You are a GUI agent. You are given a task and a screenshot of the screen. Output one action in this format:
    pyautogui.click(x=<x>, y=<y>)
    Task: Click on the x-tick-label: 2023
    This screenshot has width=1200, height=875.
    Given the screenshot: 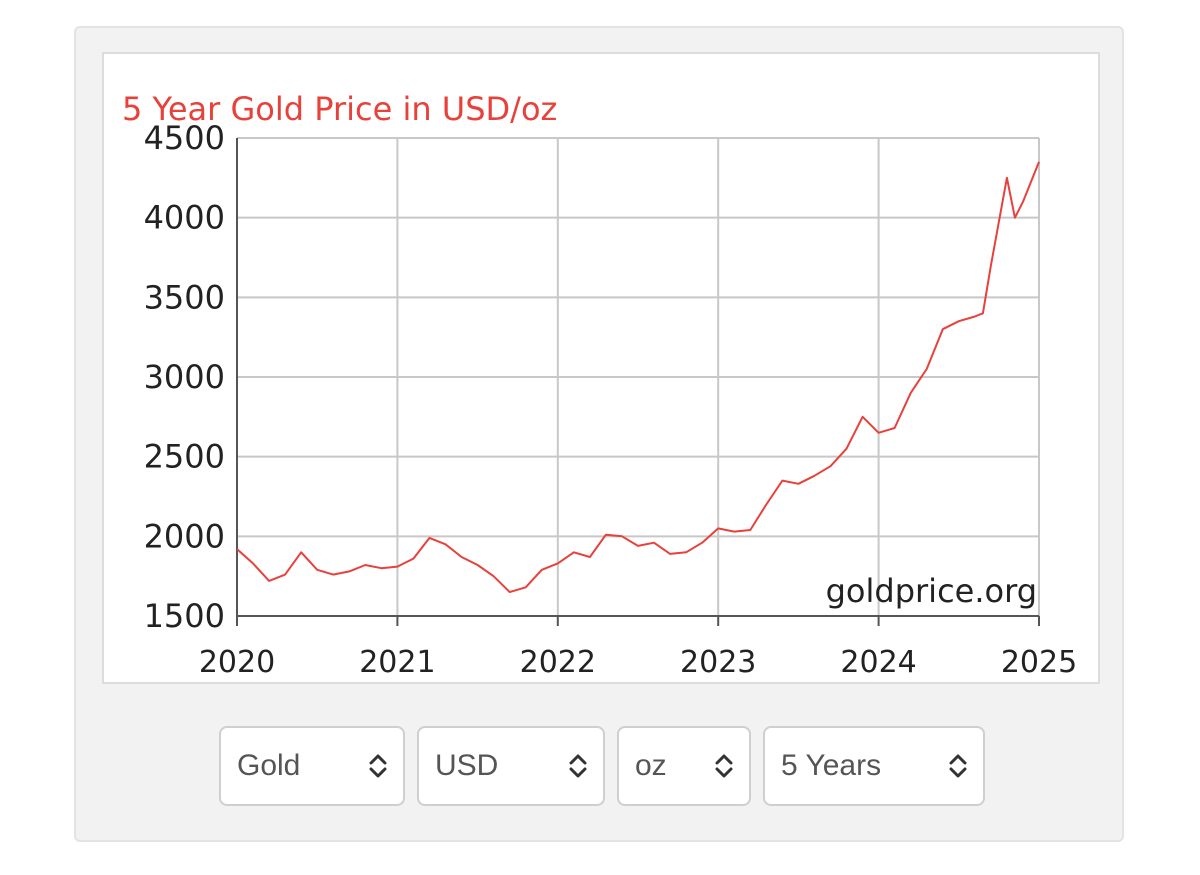 What is the action you would take?
    pyautogui.click(x=718, y=662)
    